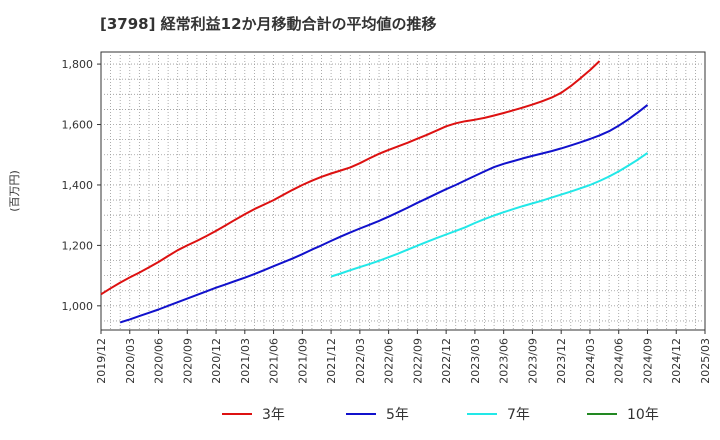 This screenshot has width=720, height=440. What do you see at coordinates (561, 361) in the screenshot?
I see `x-tick-label: 2023/12` at bounding box center [561, 361].